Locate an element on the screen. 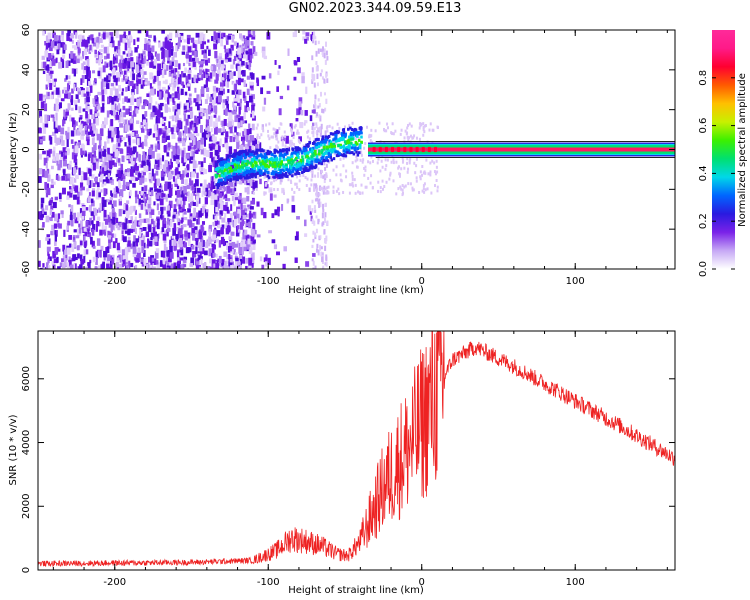 The width and height of the screenshot is (750, 600). top-xlabel: Height of straight line (km) is located at coordinates (356, 290).